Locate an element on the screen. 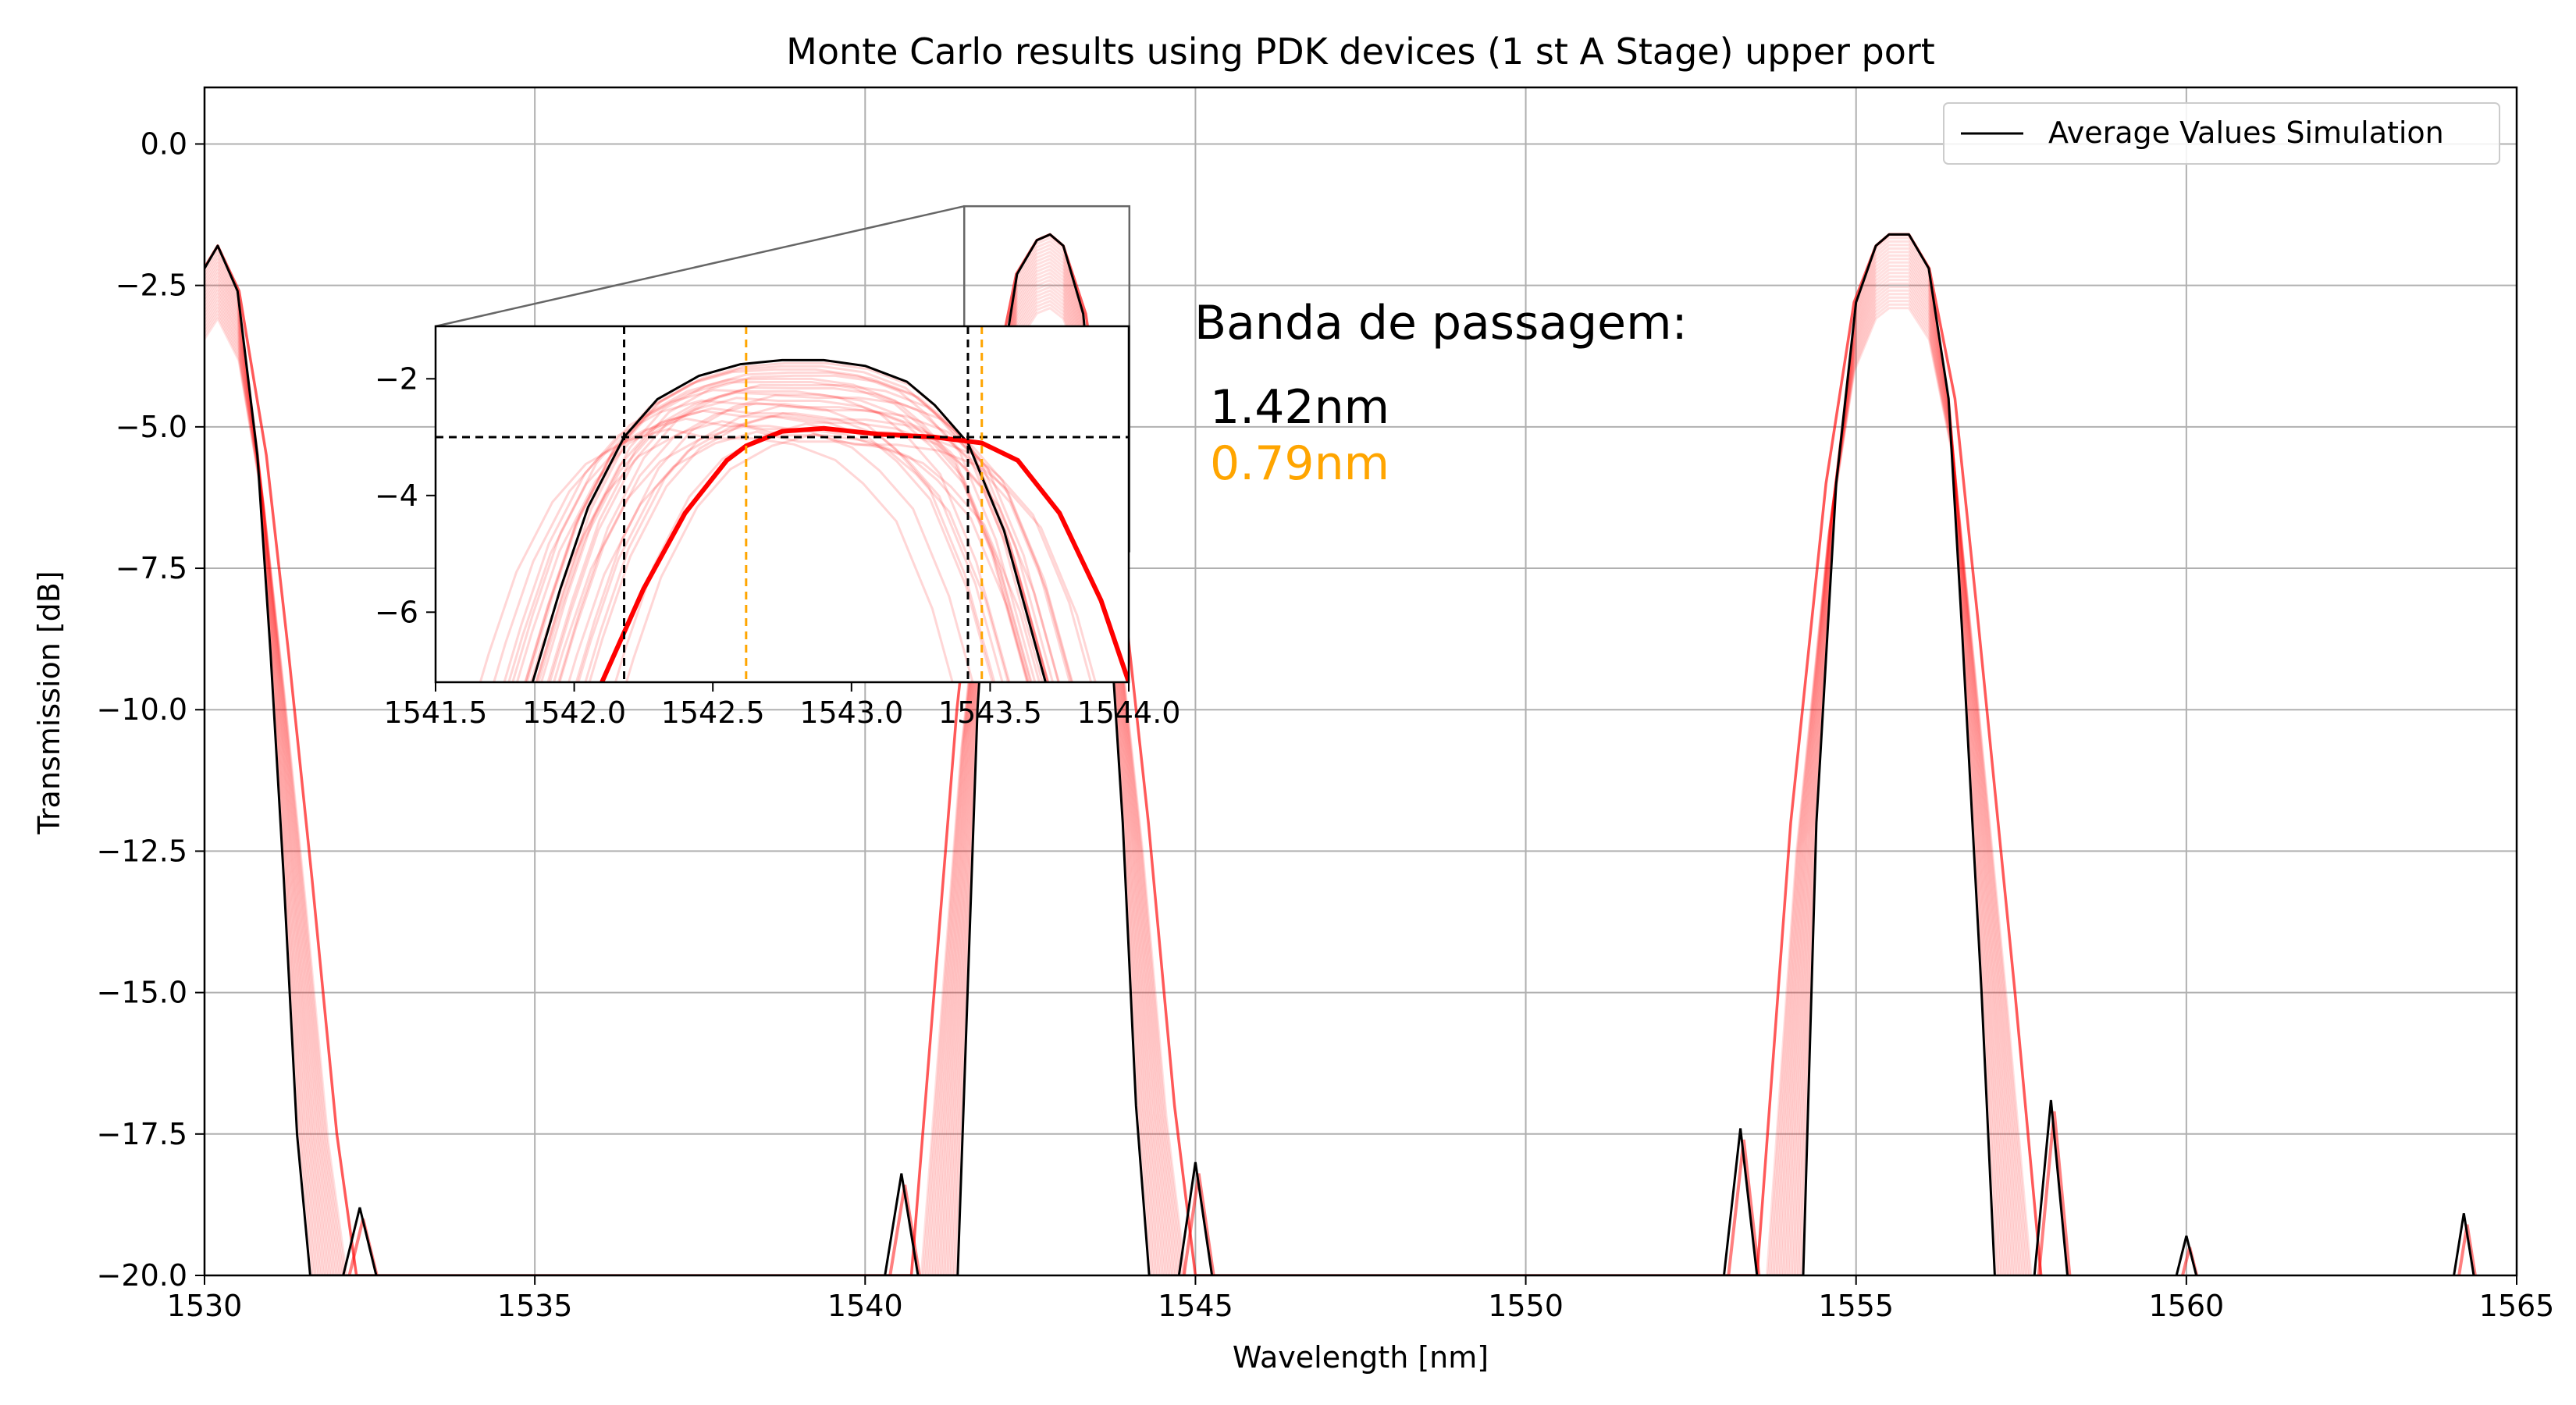 The height and width of the screenshot is (1405, 2576). inset-worst-case-line is located at coordinates (864, 553).